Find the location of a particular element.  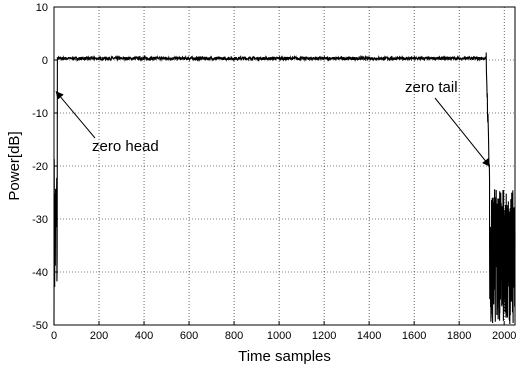

x-tick-label: 1200 is located at coordinates (324, 336).